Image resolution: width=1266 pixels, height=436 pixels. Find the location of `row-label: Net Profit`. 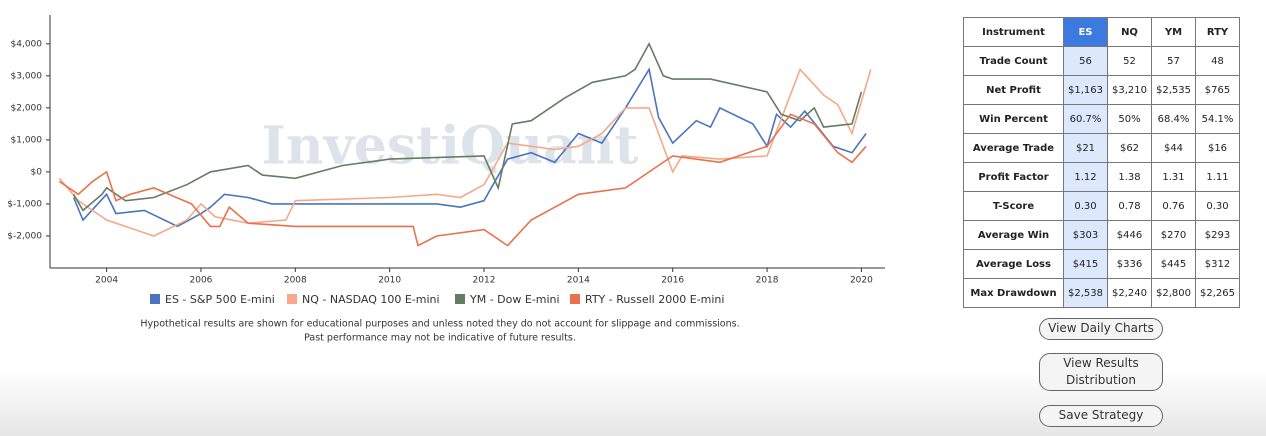

row-label: Net Profit is located at coordinates (1013, 90).